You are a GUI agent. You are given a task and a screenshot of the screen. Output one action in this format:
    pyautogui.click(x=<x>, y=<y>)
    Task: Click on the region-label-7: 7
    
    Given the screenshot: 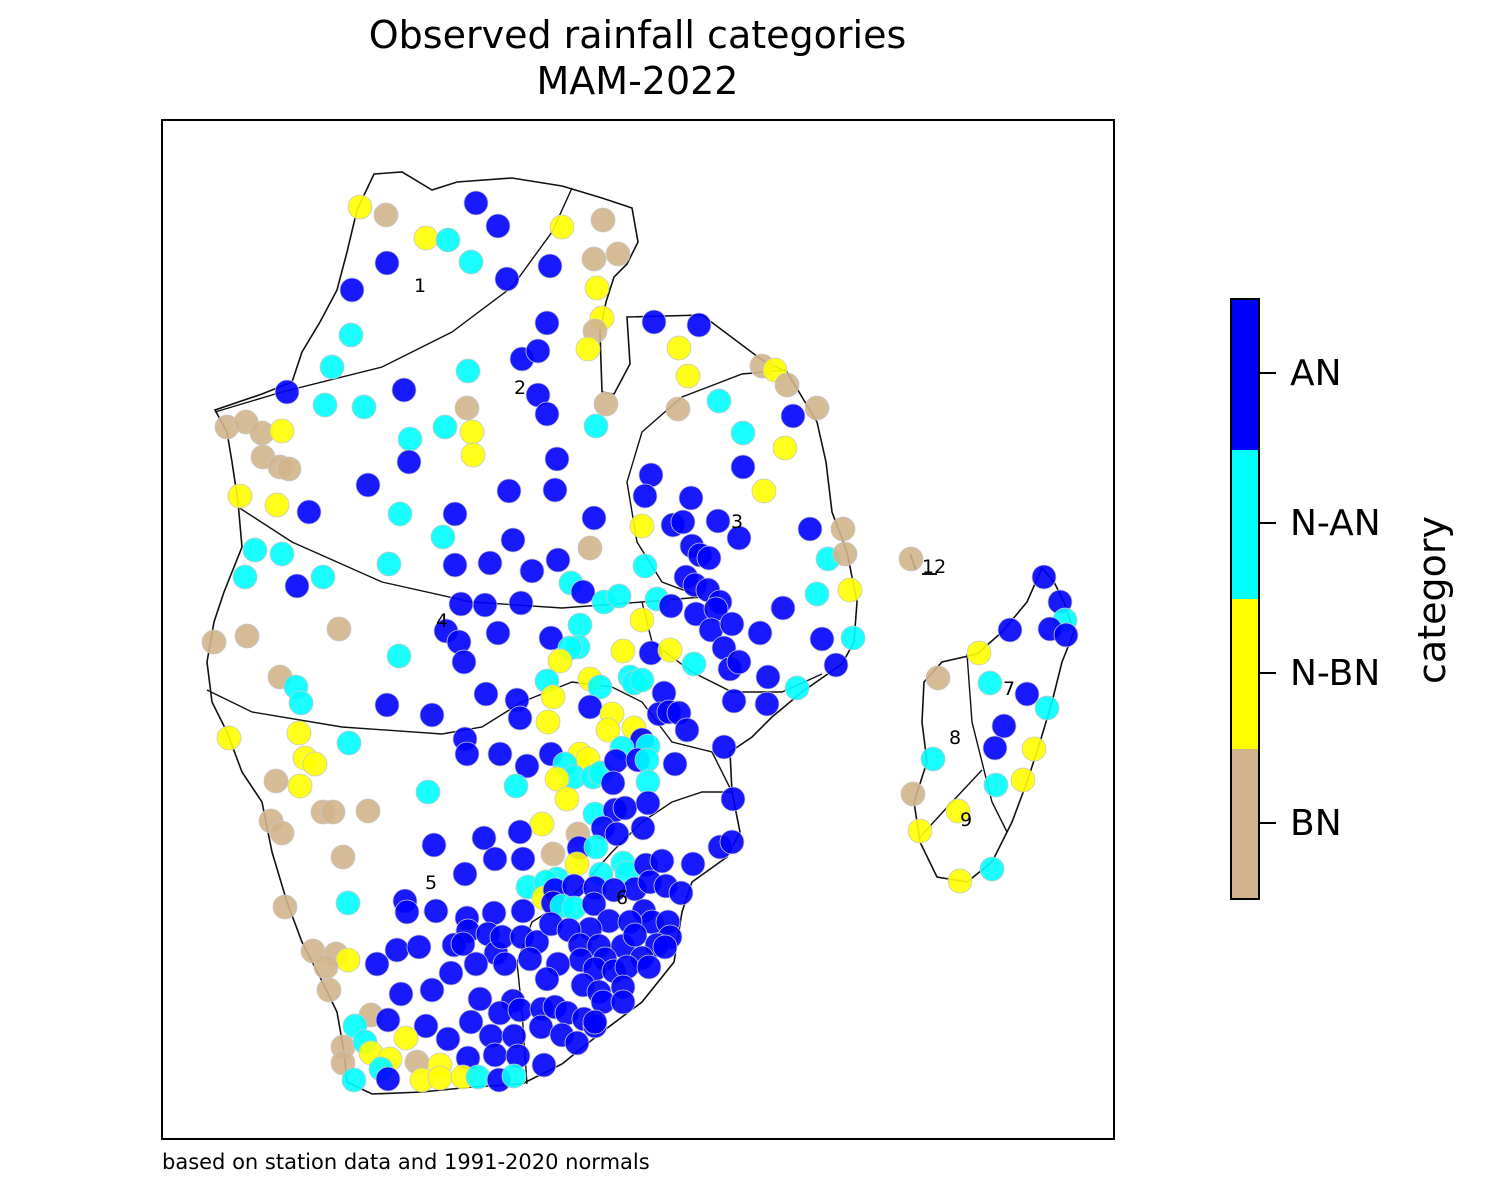 What is the action you would take?
    pyautogui.click(x=1009, y=689)
    